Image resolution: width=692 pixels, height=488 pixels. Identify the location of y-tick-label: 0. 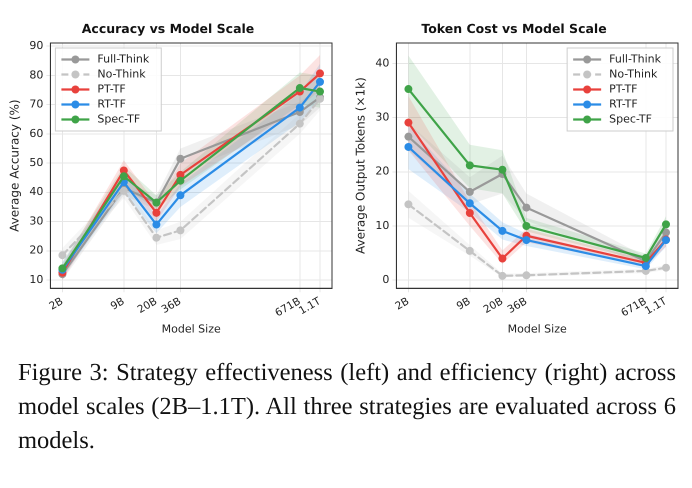
(386, 279).